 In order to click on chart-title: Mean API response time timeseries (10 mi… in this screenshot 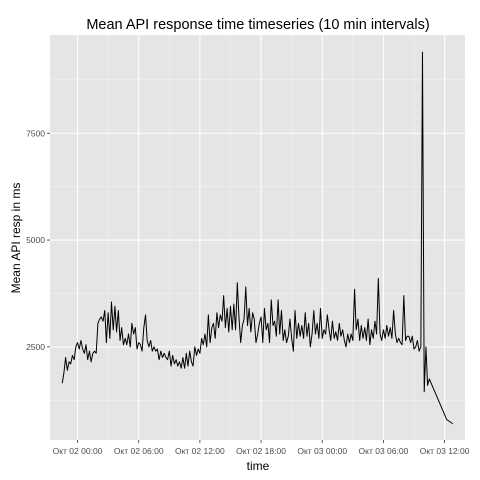, I will do `click(257, 25)`.